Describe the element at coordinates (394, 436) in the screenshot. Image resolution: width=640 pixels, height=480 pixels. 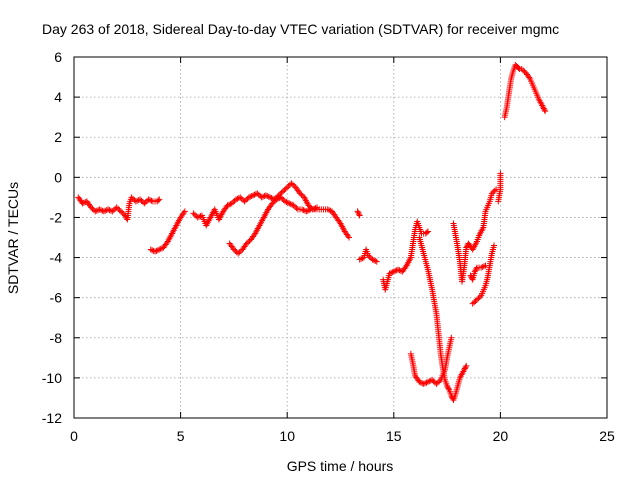
I see `x-tick-label: 15` at that location.